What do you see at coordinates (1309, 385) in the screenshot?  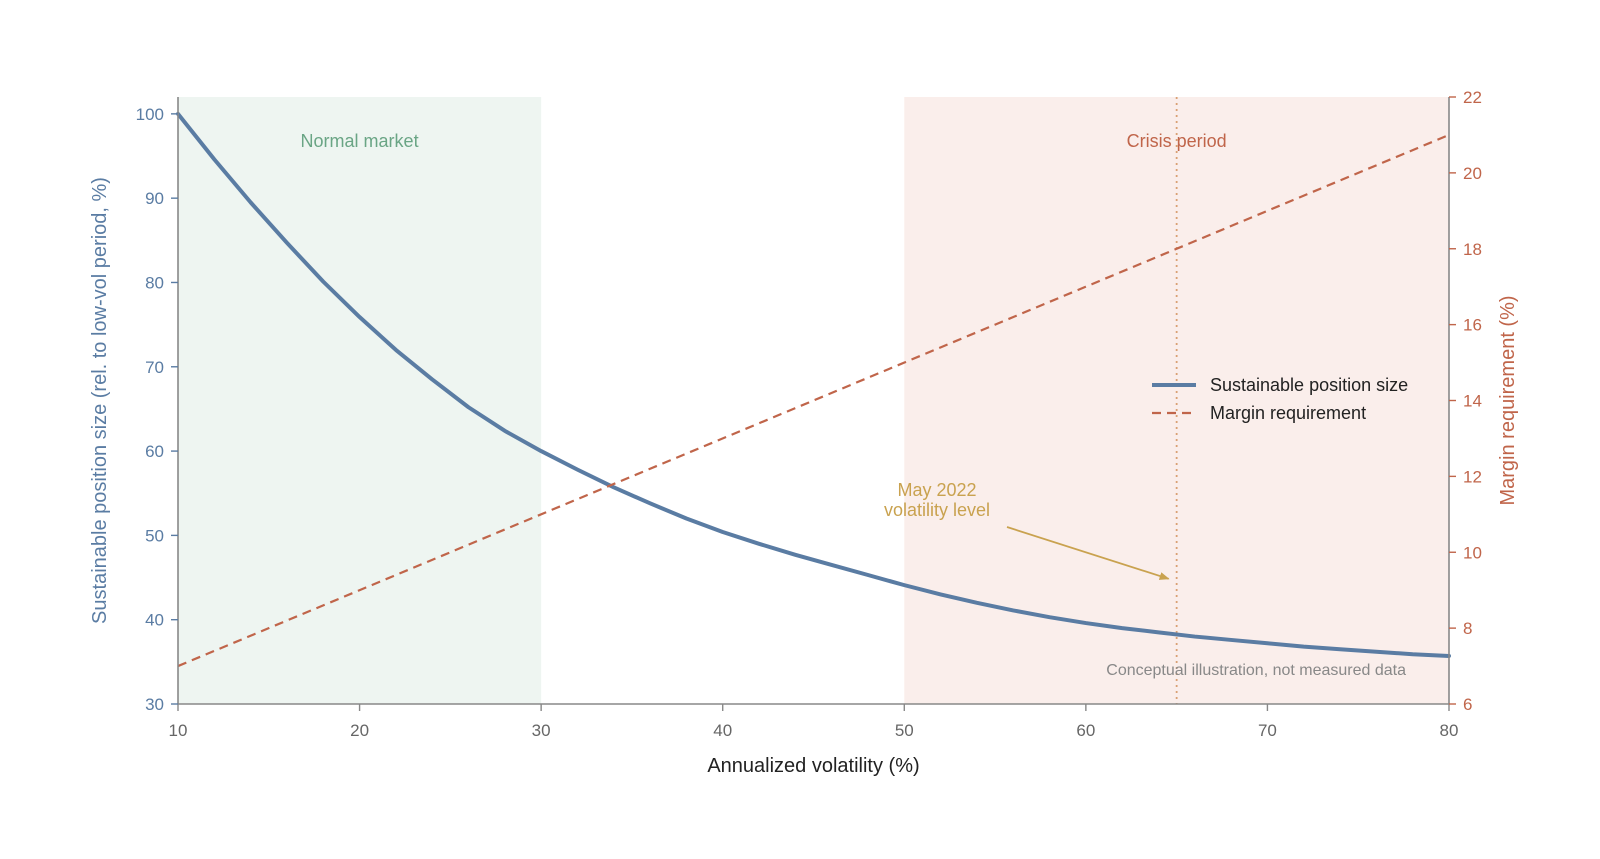 I see `legend-label-0: Sustainable position size` at bounding box center [1309, 385].